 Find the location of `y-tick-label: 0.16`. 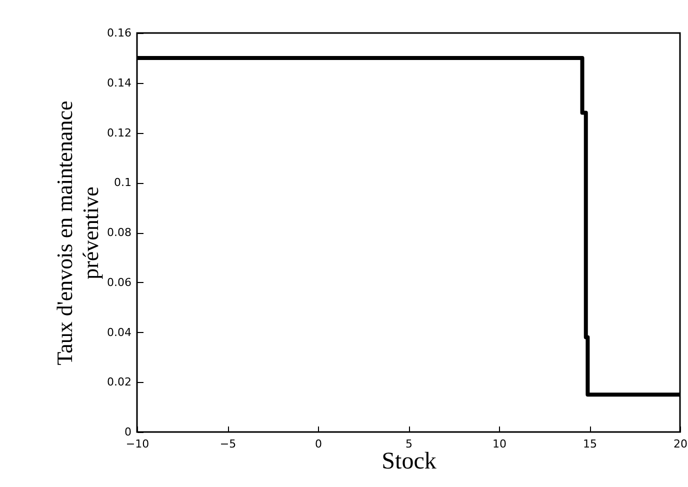

y-tick-label: 0.16 is located at coordinates (119, 33).